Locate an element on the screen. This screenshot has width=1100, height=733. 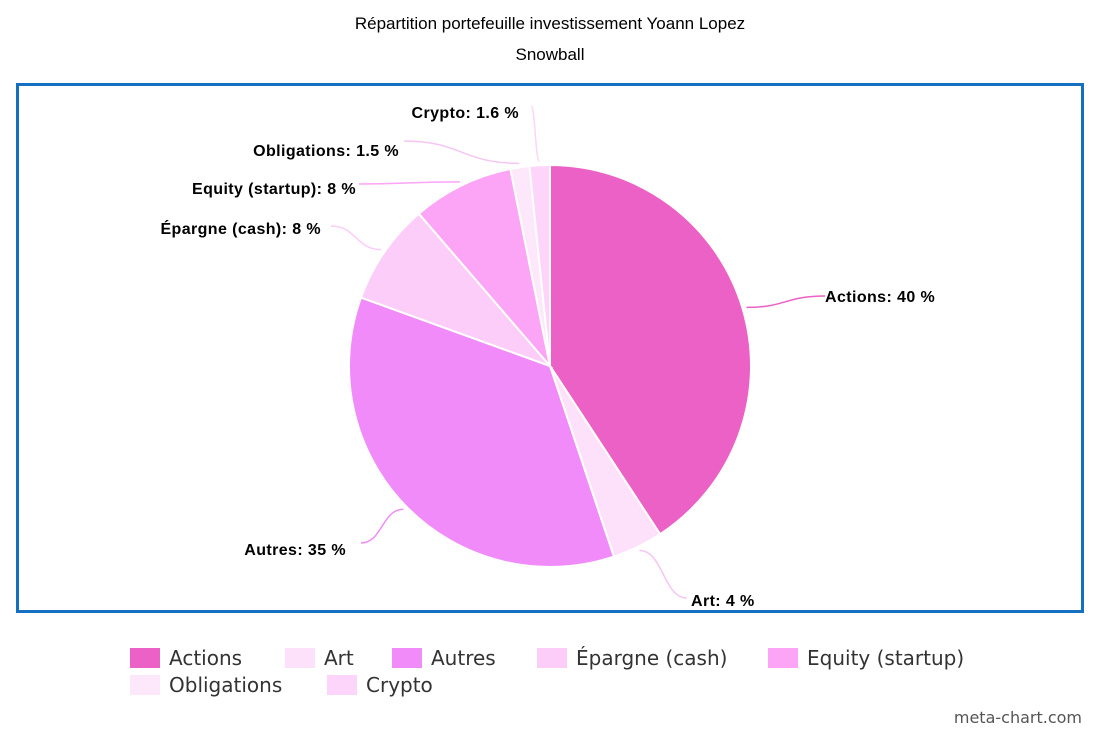
slice-label--pargne-cash-: Épargne (cash): 8 % is located at coordinates (240, 228).